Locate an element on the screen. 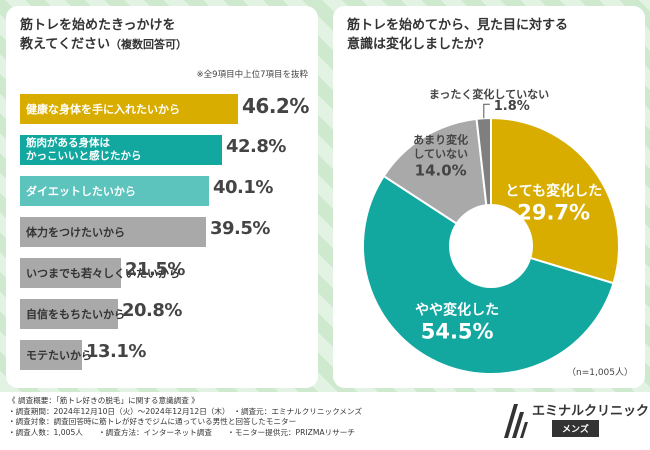 Image resolution: width=650 pixels, height=450 pixels. bar: 自信をもちたいから is located at coordinates (72, 314).